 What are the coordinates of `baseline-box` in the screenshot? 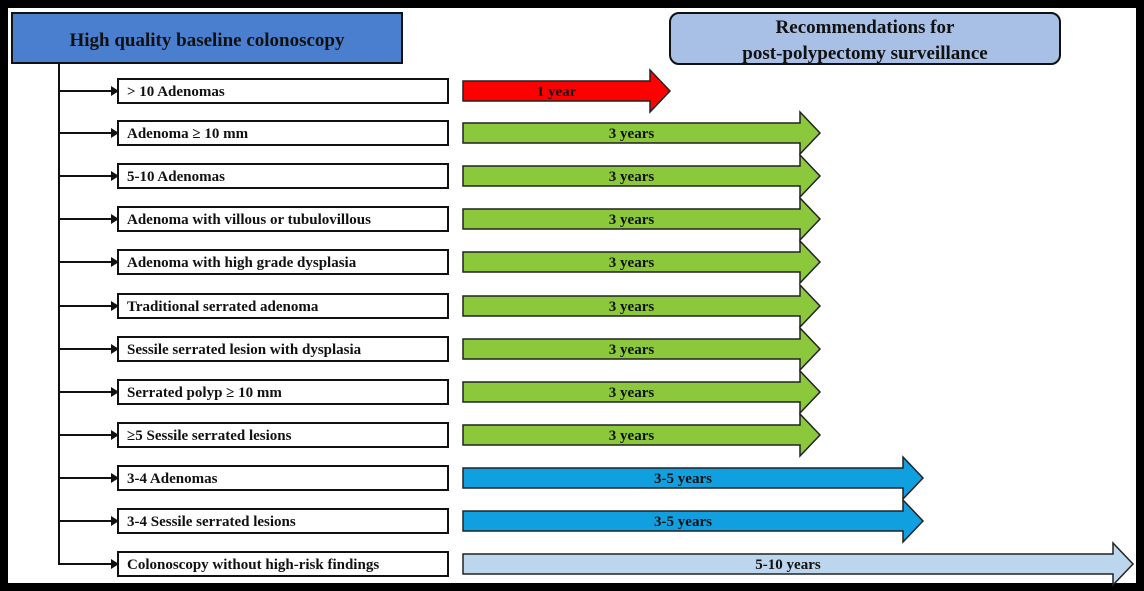 It's located at (207, 38).